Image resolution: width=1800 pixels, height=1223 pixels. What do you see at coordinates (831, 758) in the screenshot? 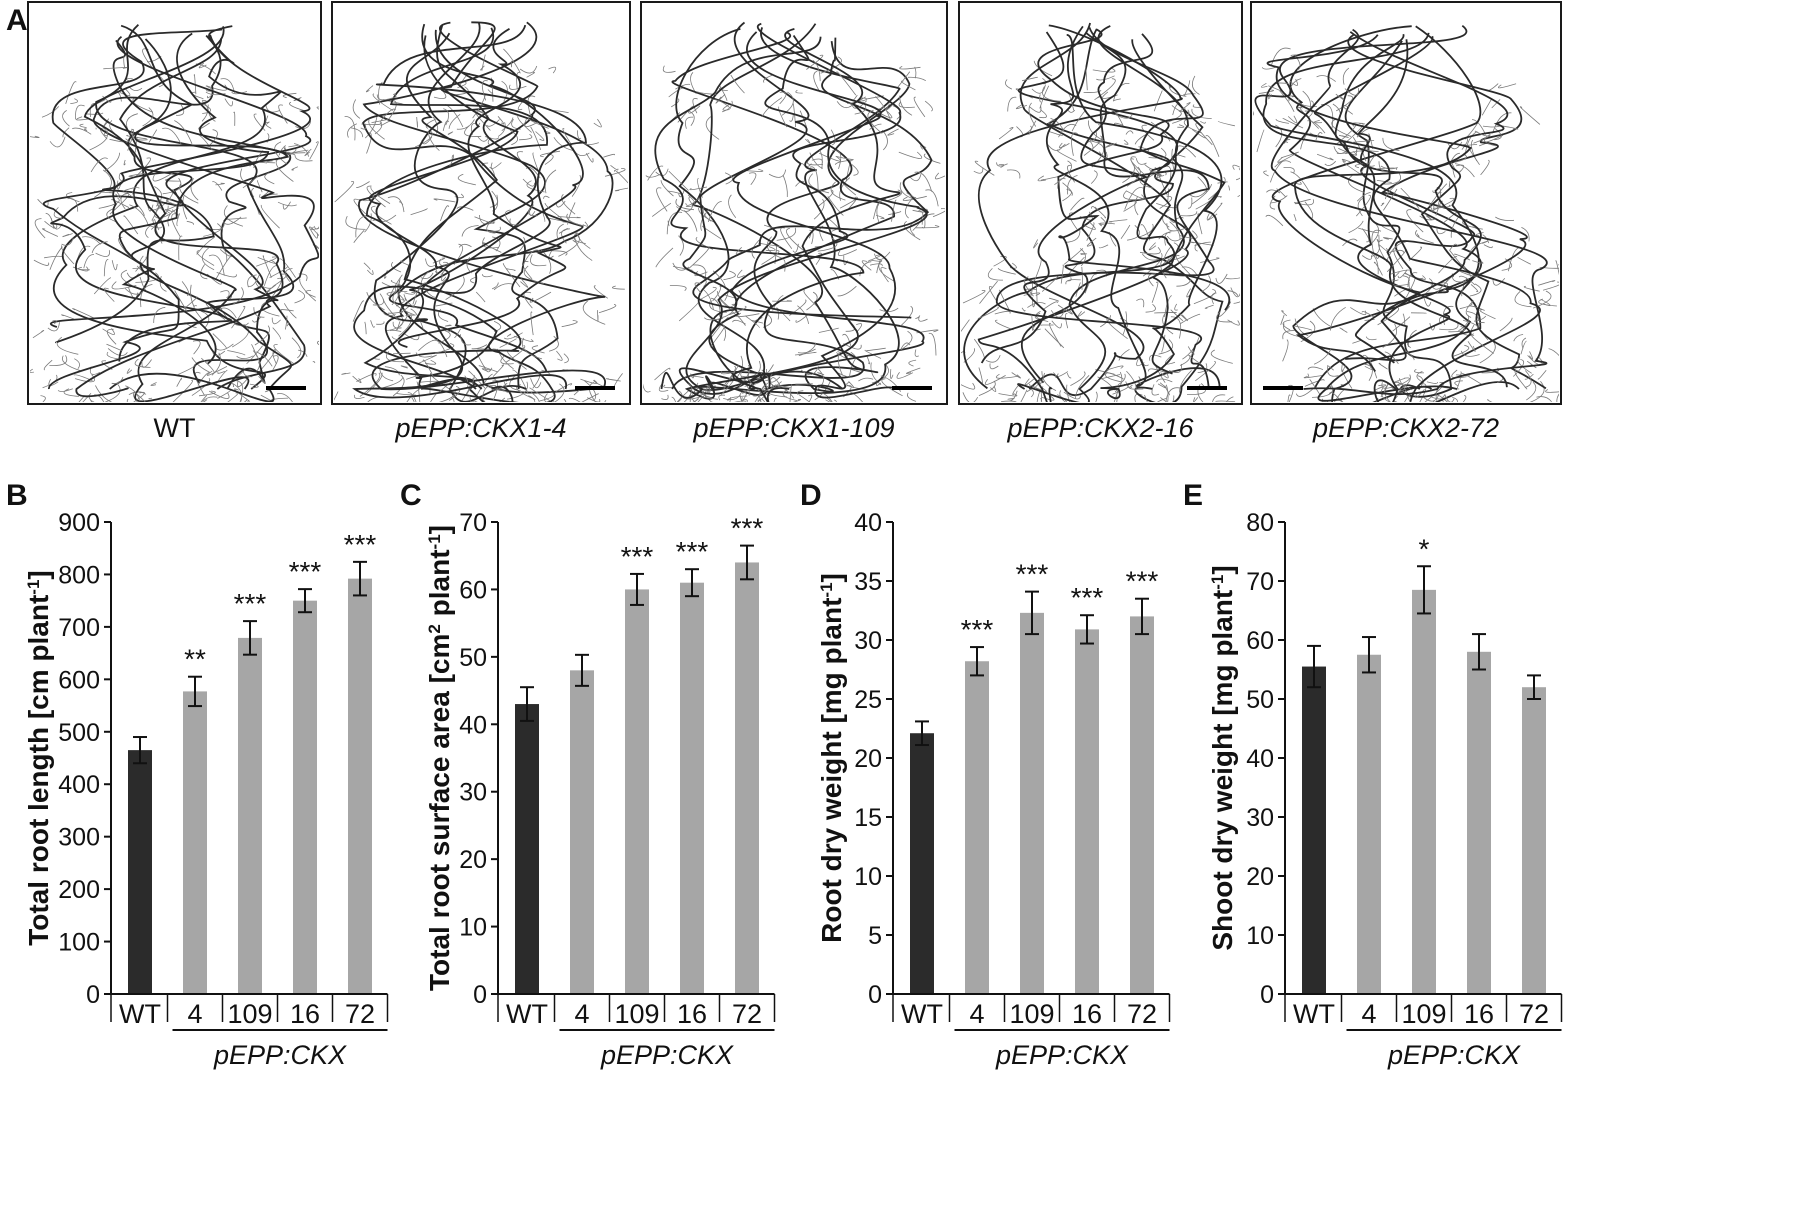
I see `y-axis-label: Root dry weight [mg plant-1]` at bounding box center [831, 758].